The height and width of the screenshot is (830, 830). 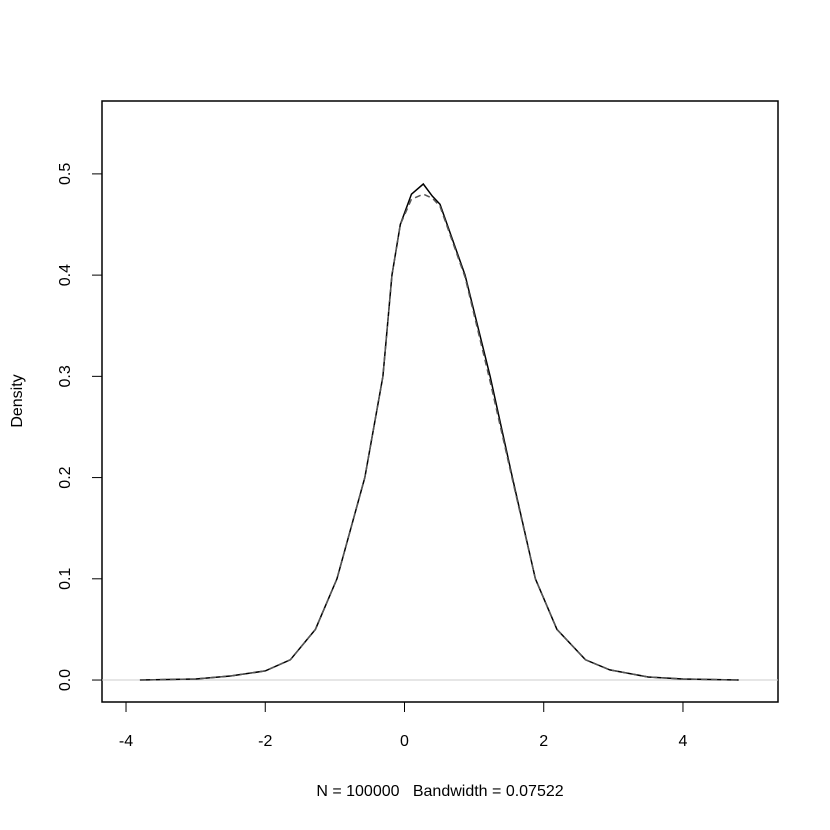 I want to click on y-tick-label: 0.5, so click(x=65, y=174).